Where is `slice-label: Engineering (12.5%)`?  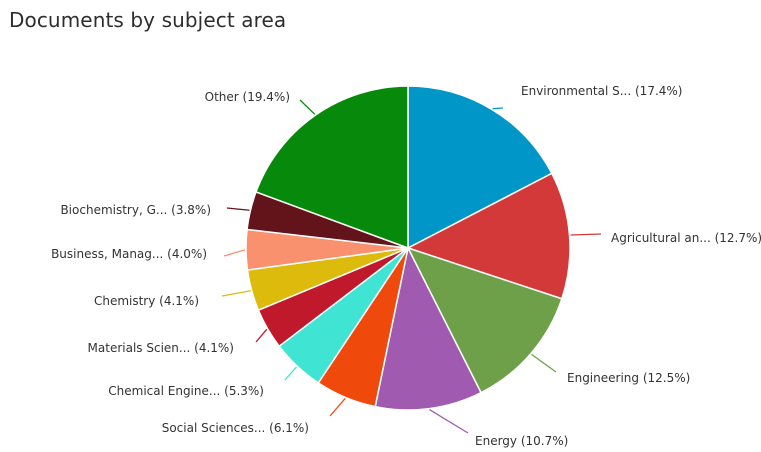 slice-label: Engineering (12.5%) is located at coordinates (628, 378).